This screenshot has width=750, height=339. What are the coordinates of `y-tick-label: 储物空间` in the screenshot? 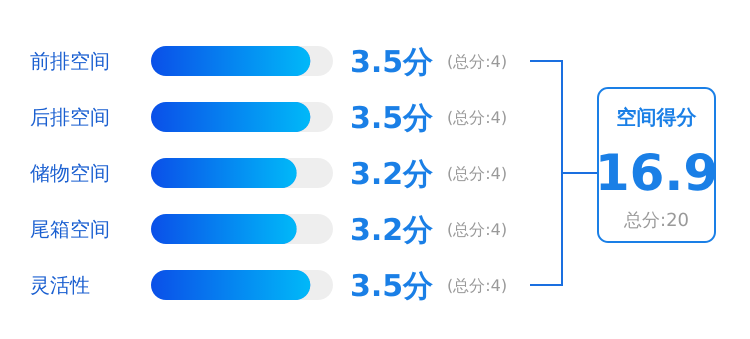 It's located at (70, 173).